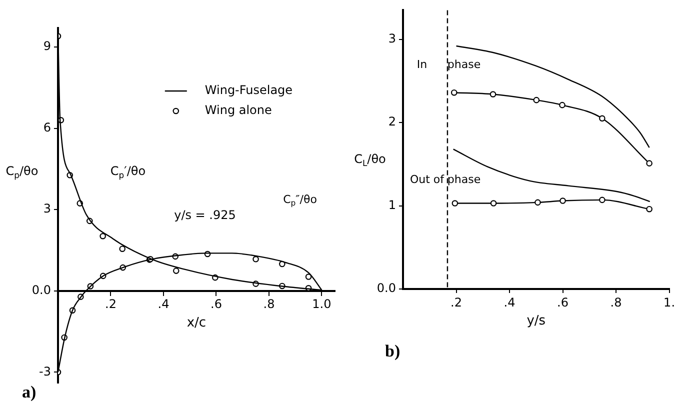 The image size is (678, 405). What do you see at coordinates (29, 392) in the screenshot?
I see `text: a)` at bounding box center [29, 392].